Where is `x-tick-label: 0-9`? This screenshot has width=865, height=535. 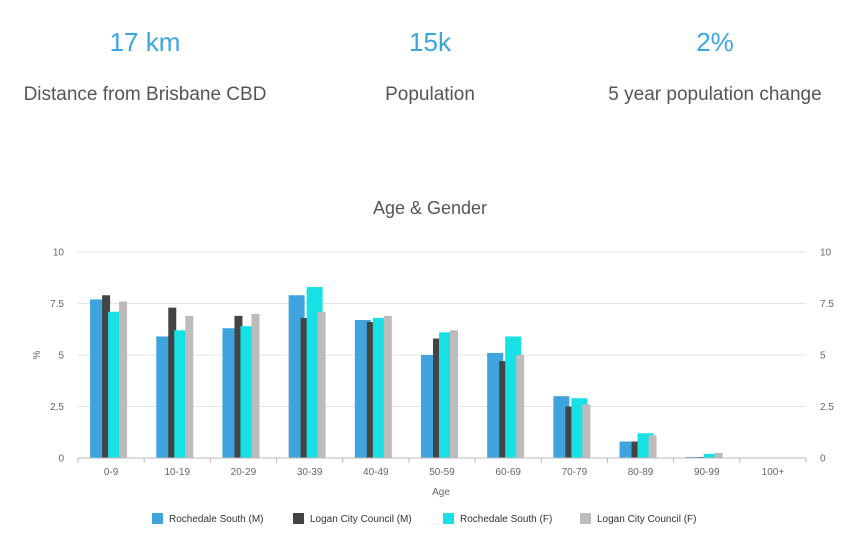
x-tick-label: 0-9 is located at coordinates (111, 472).